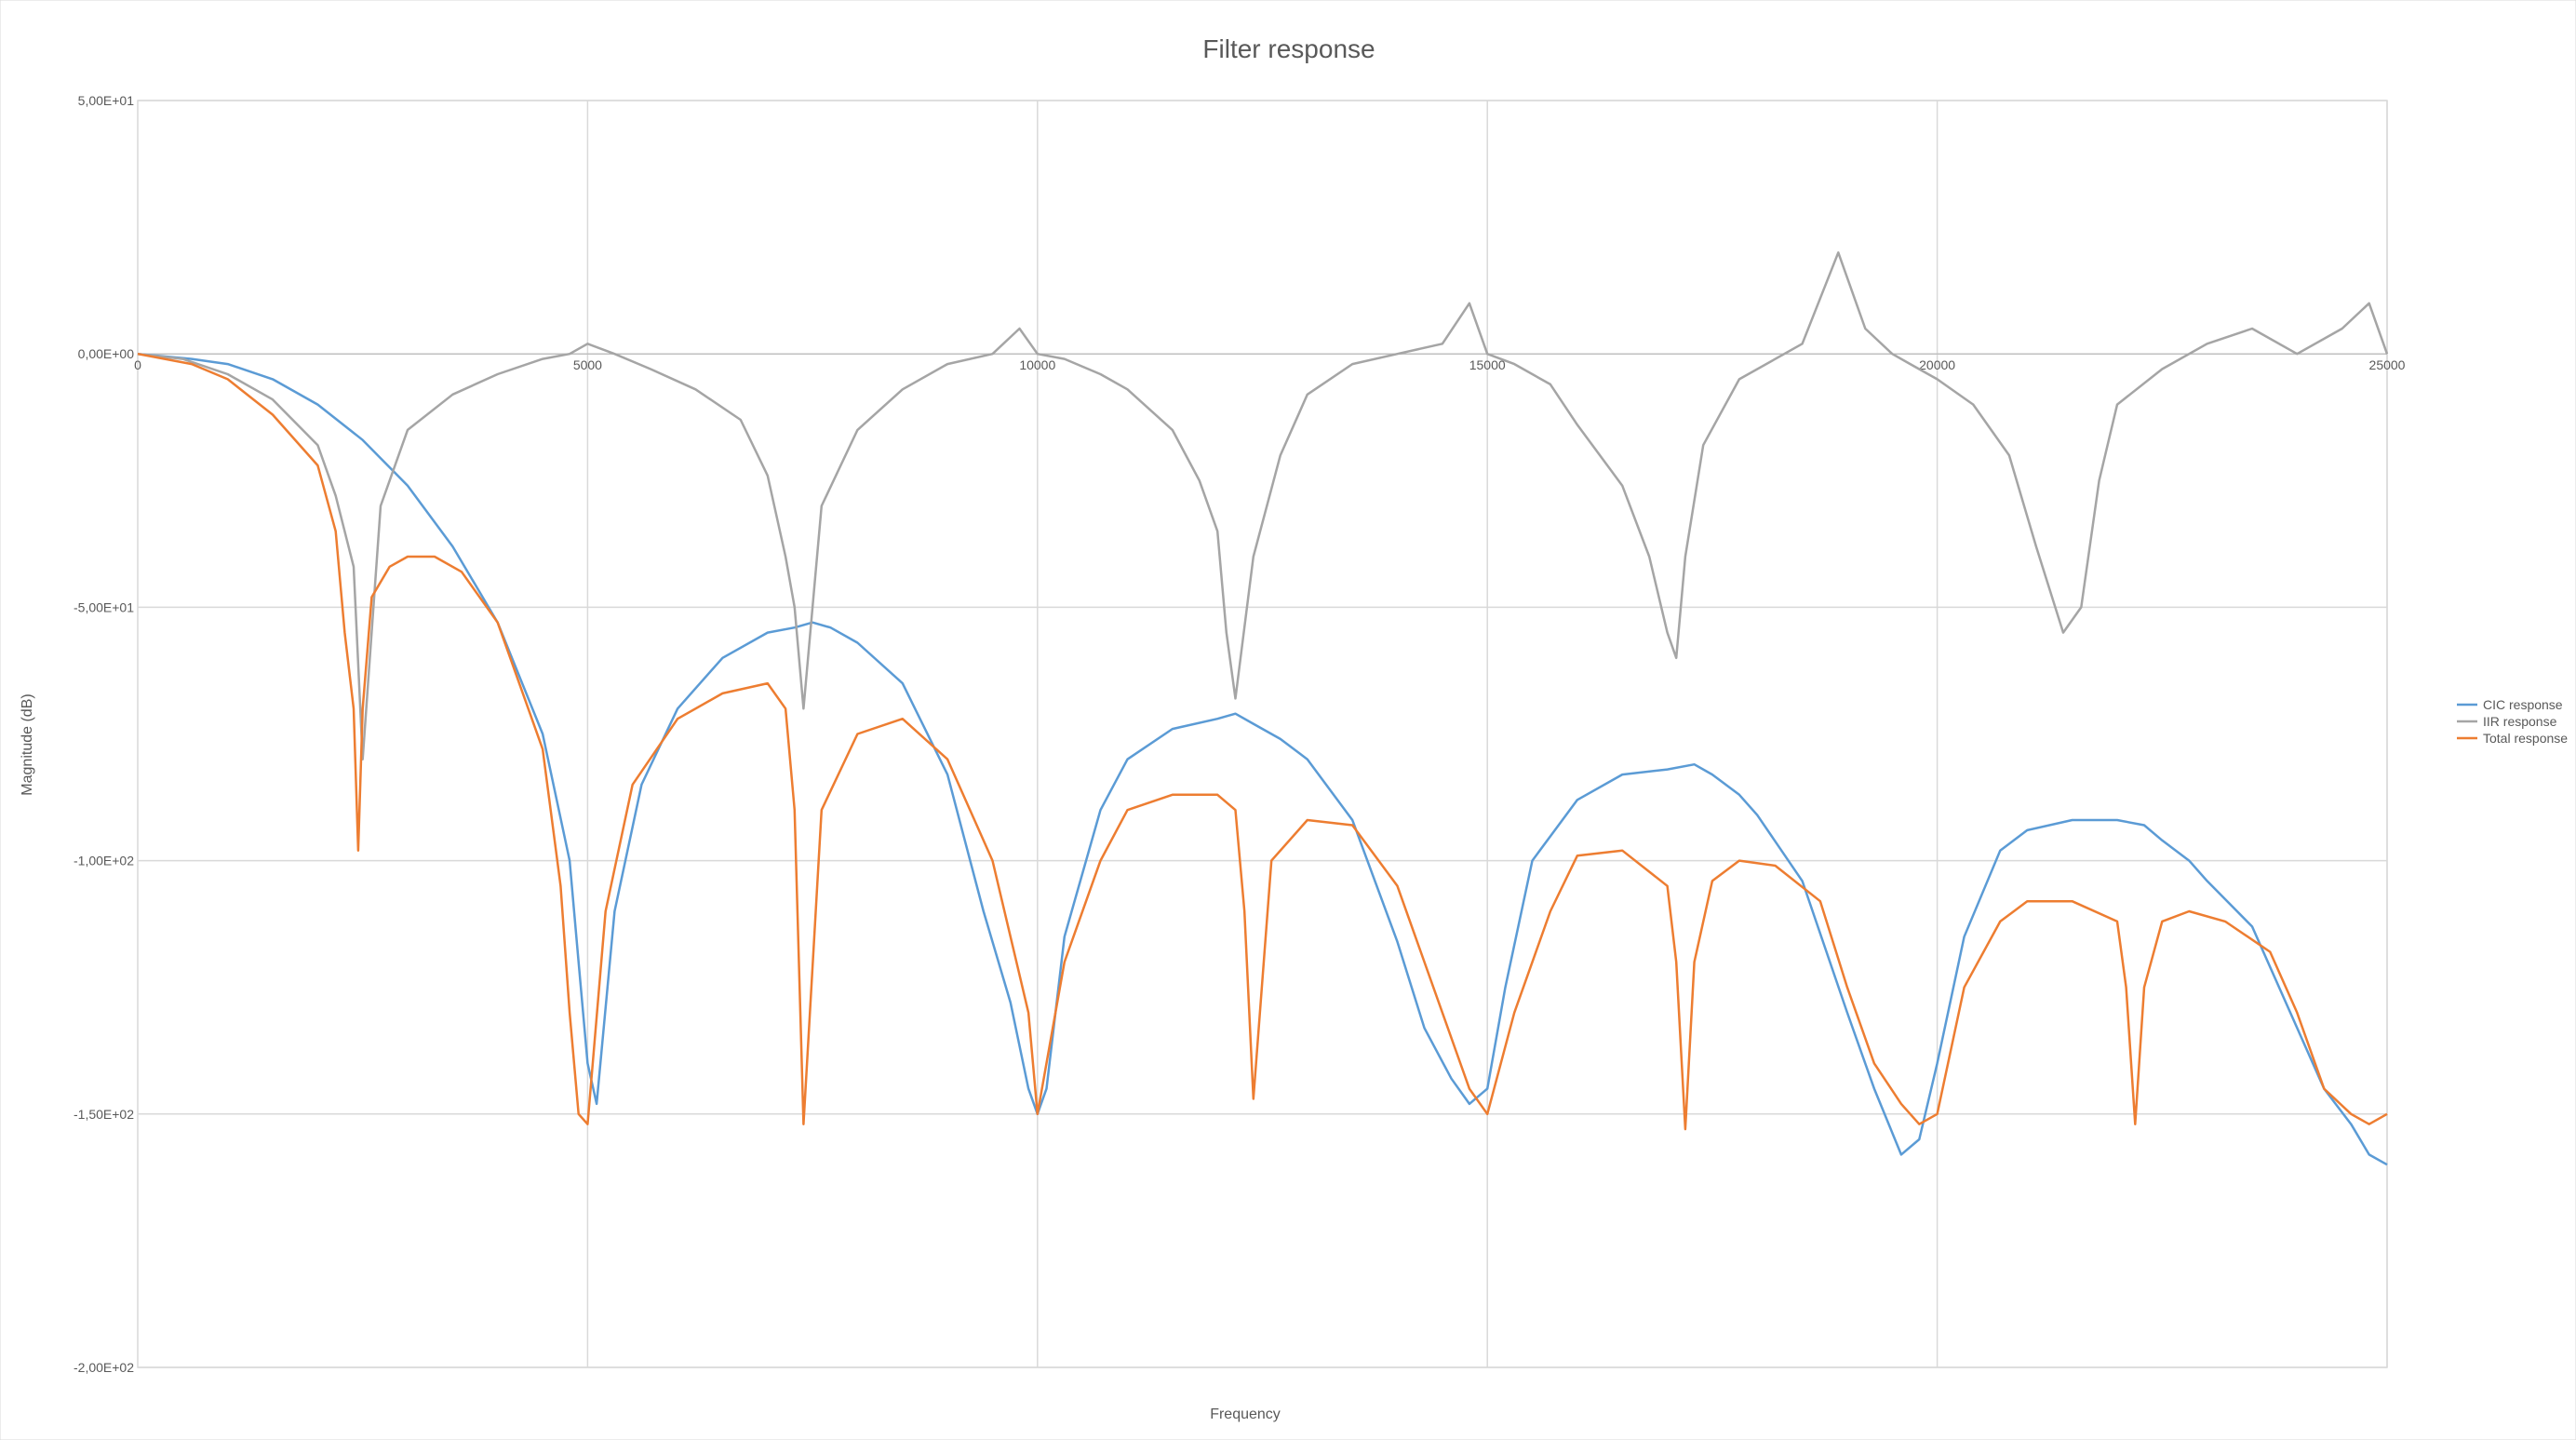  Describe the element at coordinates (2520, 722) in the screenshot. I see `legend-entry: IIR response` at that location.